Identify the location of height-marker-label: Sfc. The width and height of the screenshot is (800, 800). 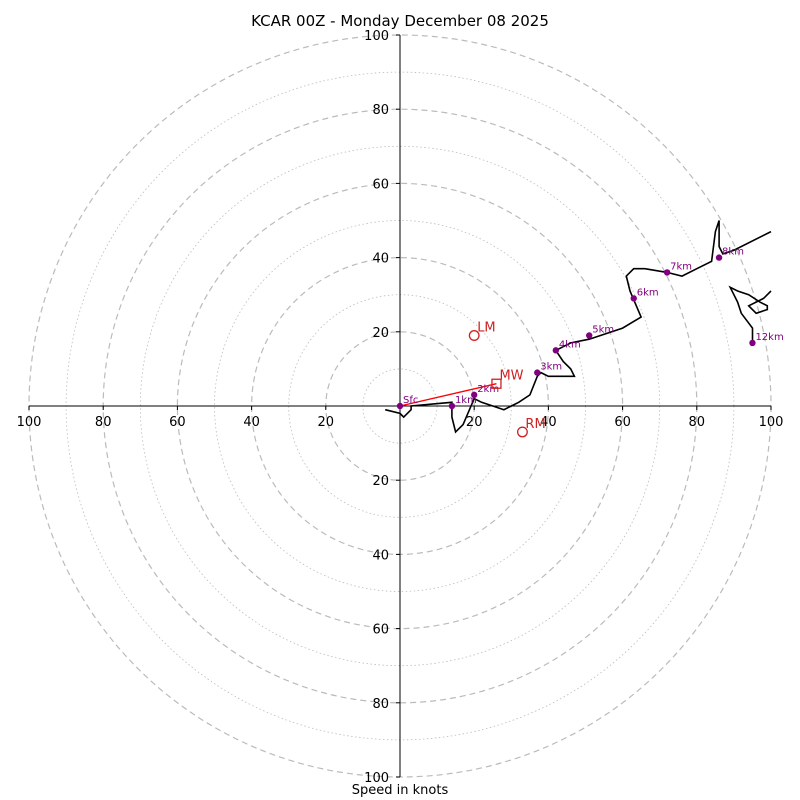
(410, 400).